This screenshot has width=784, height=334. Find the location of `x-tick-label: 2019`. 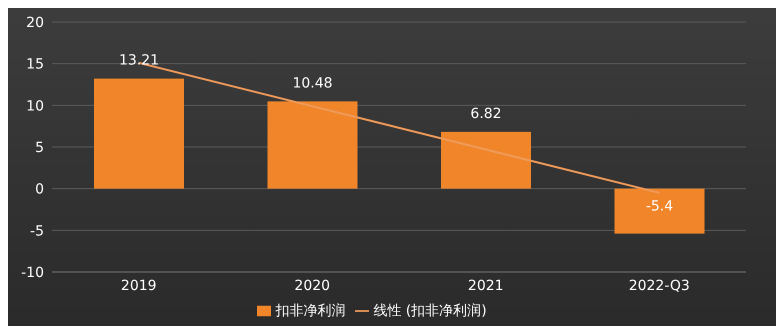

x-tick-label: 2019 is located at coordinates (138, 286).